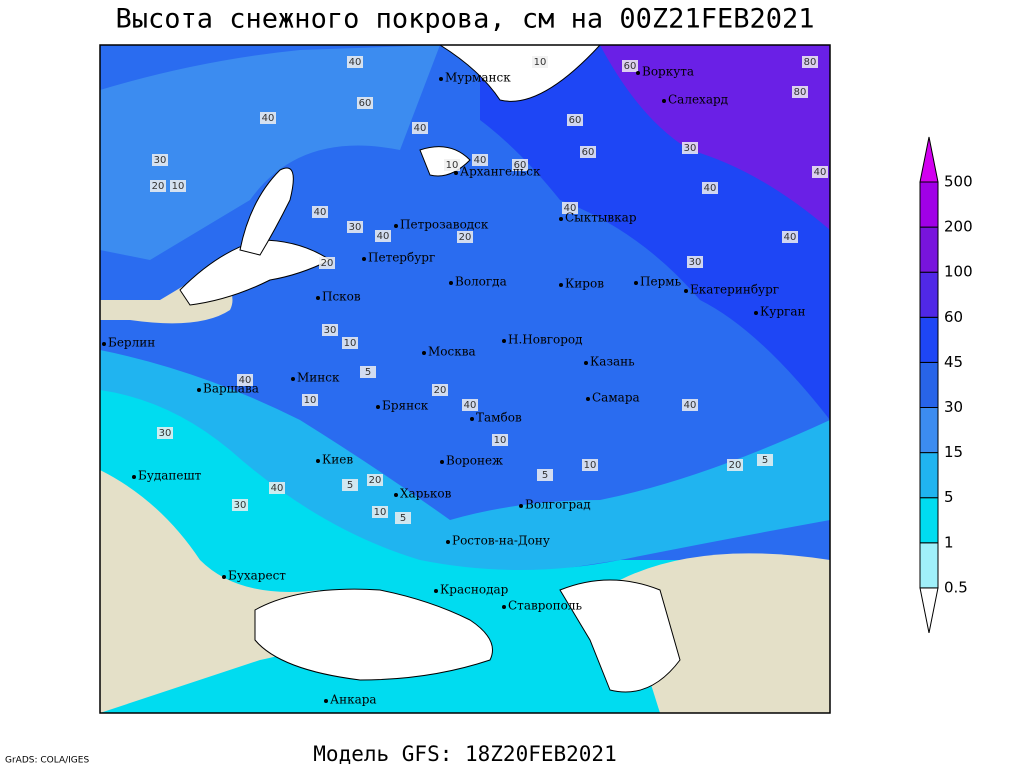 The height and width of the screenshot is (768, 1024). What do you see at coordinates (444, 225) in the screenshot?
I see `city-label: Петрозаводск` at bounding box center [444, 225].